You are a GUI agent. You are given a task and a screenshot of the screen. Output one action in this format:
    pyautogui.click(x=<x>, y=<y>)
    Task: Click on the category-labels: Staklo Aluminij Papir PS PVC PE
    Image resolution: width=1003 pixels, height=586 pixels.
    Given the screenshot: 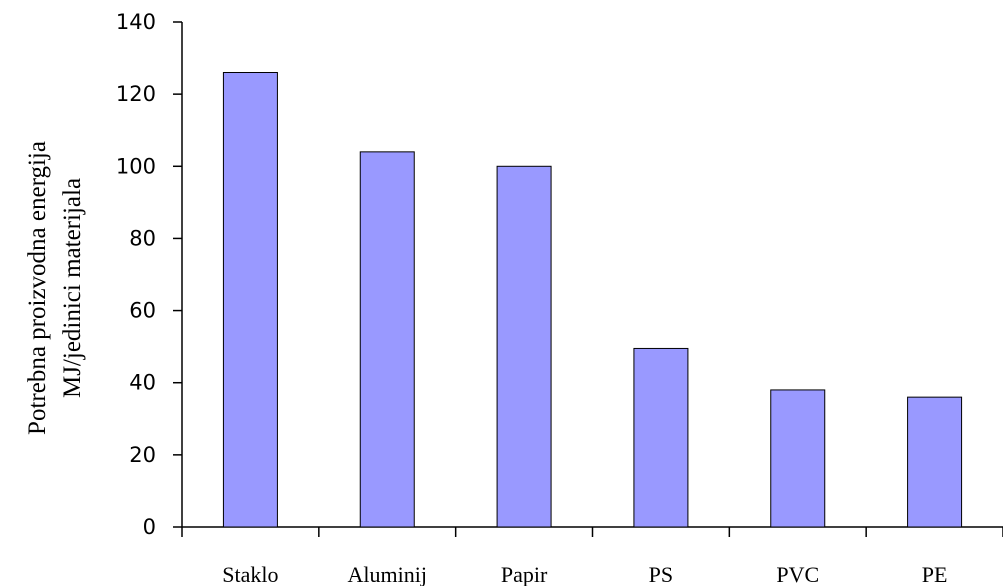 What is the action you would take?
    pyautogui.click(x=584, y=574)
    